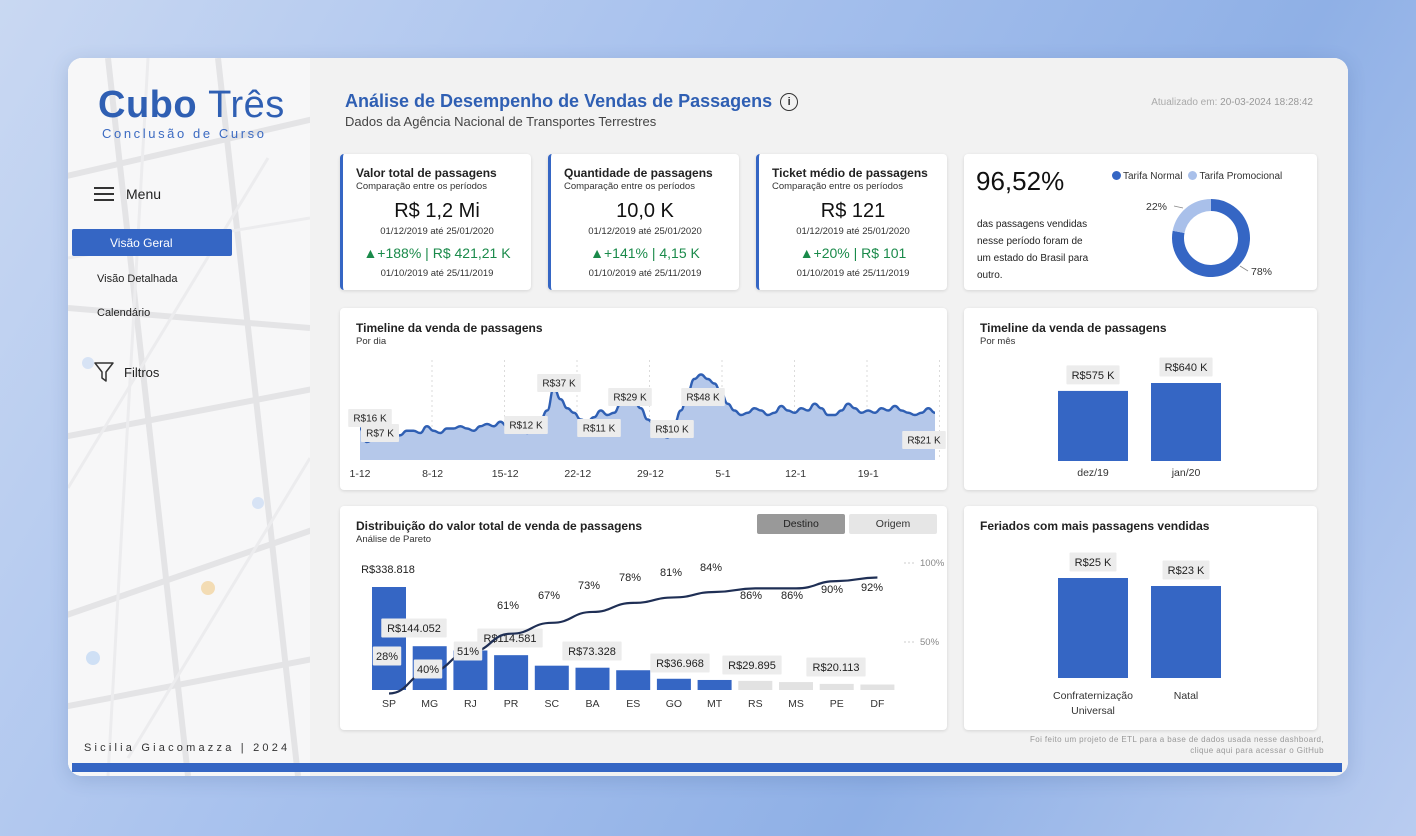 Image resolution: width=1416 pixels, height=836 pixels. What do you see at coordinates (124, 313) in the screenshot?
I see `nav-calendario: Calendário` at bounding box center [124, 313].